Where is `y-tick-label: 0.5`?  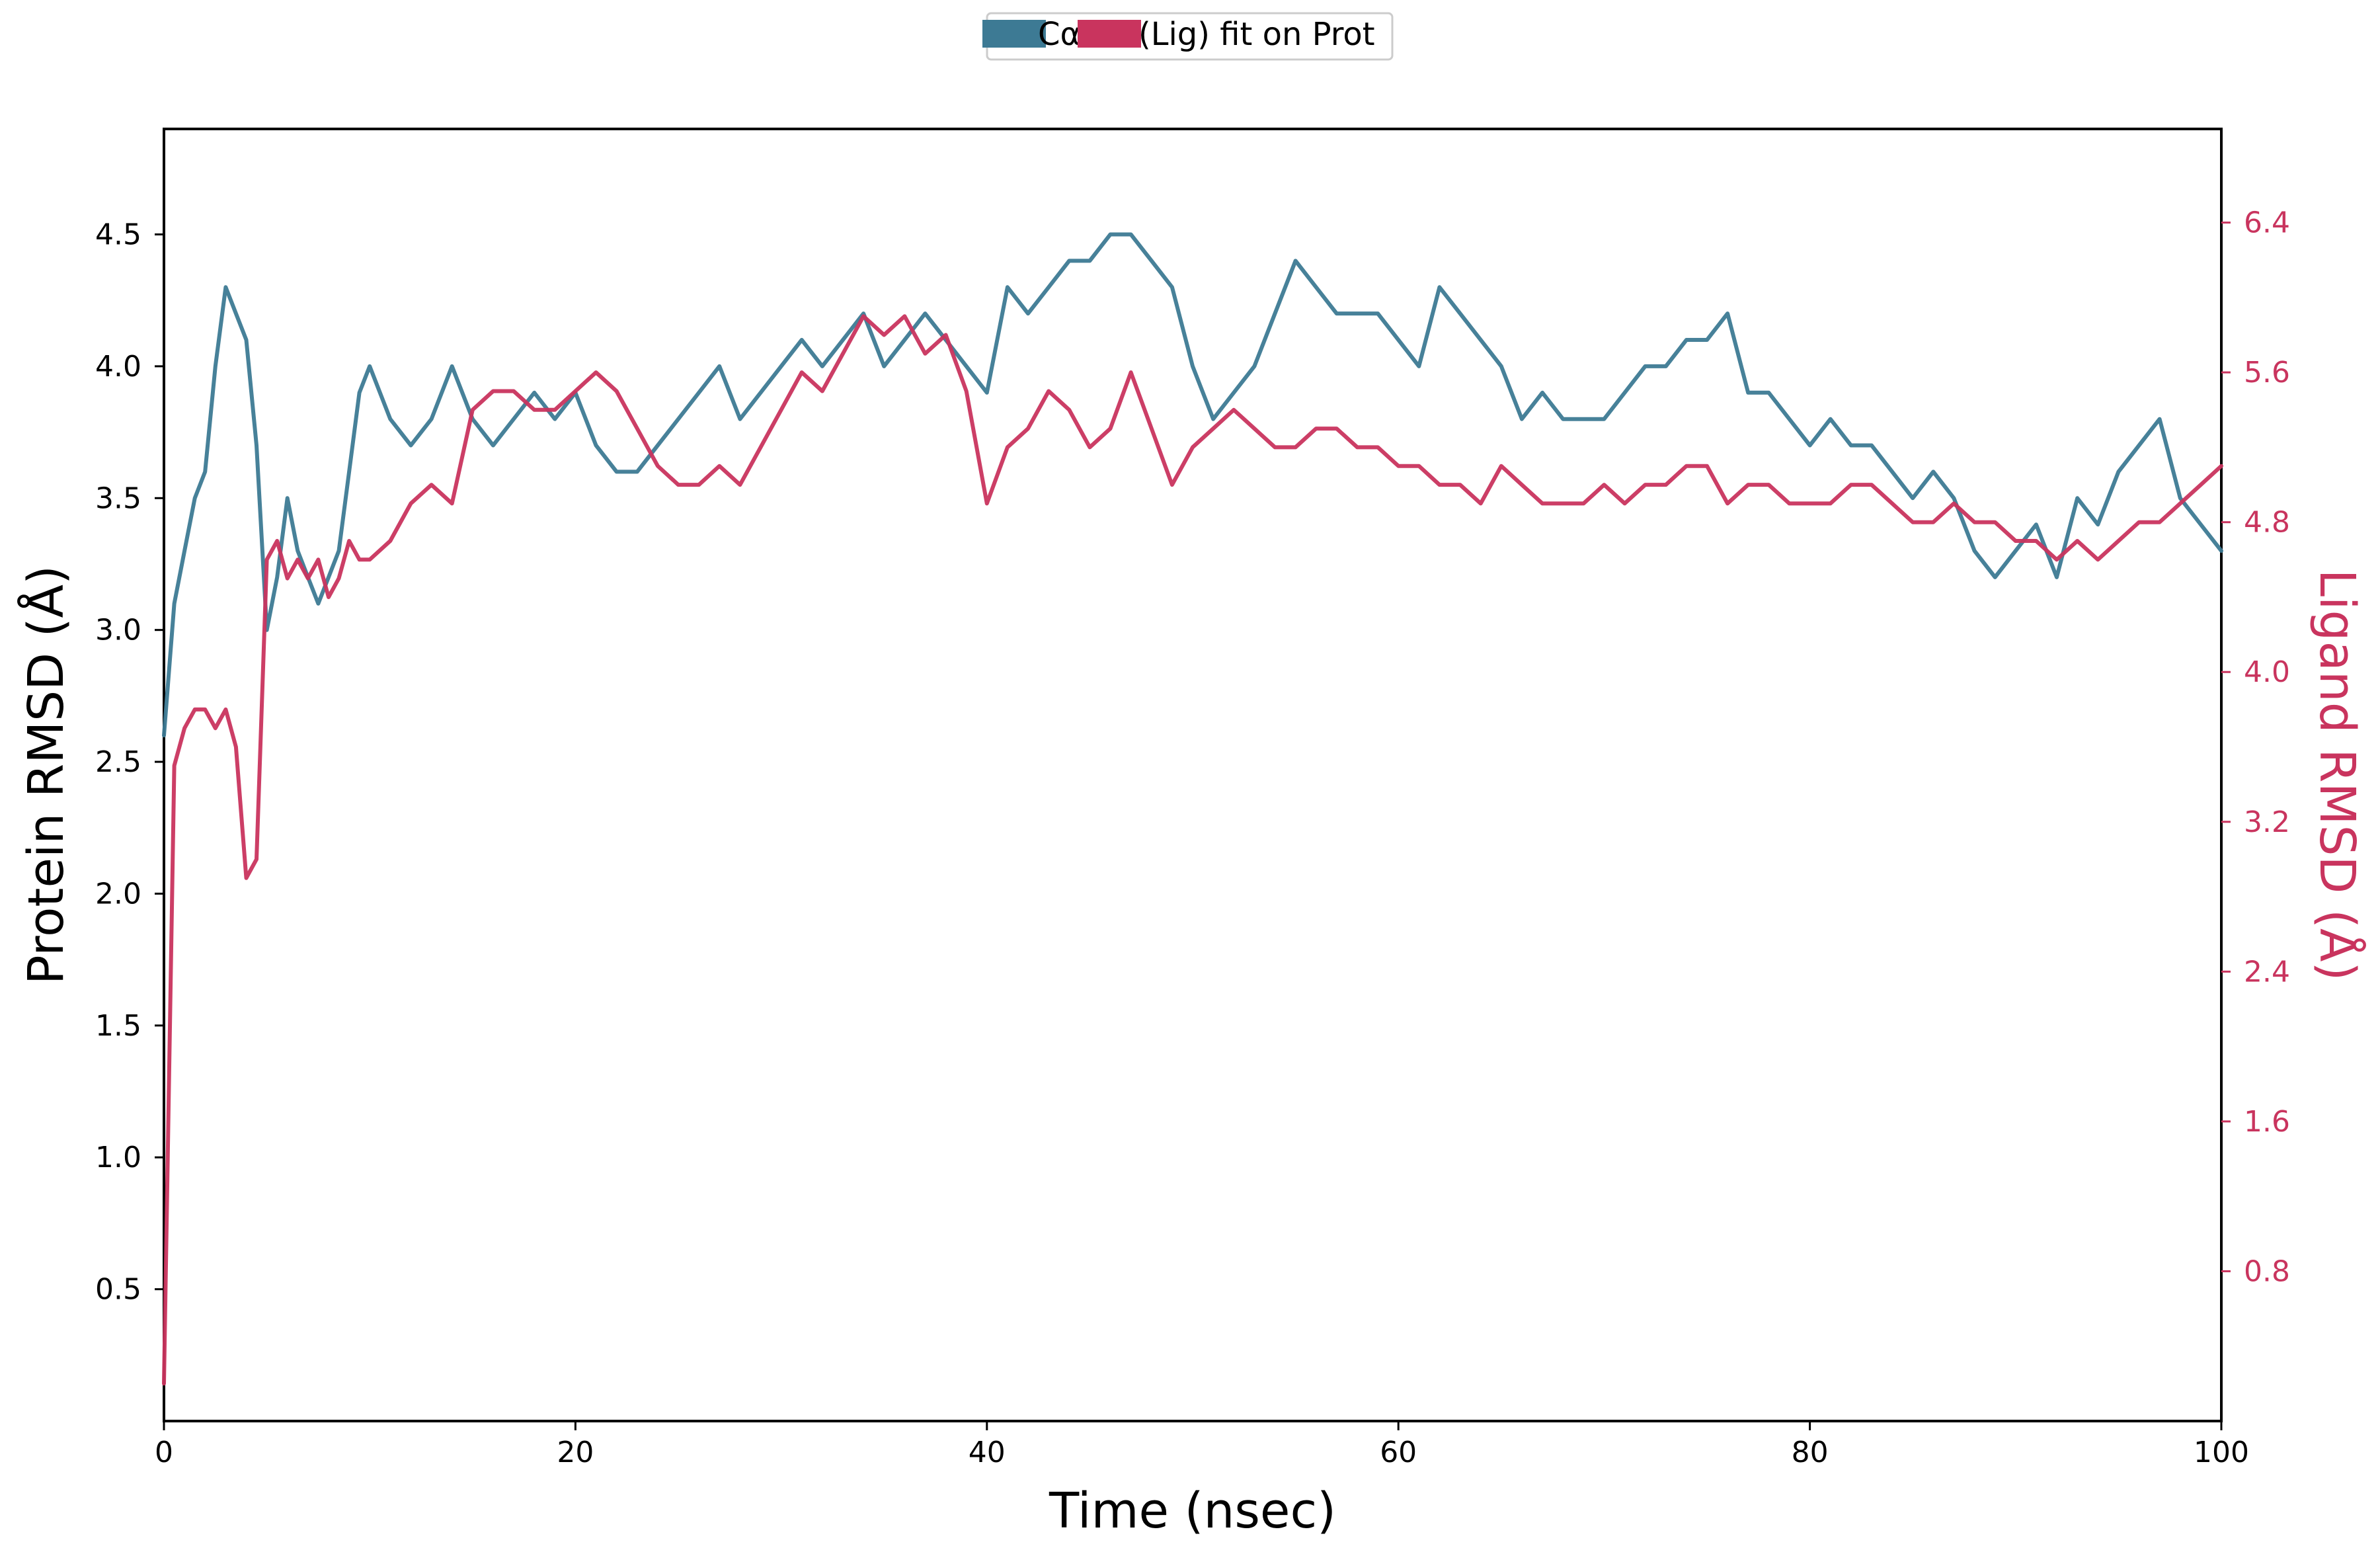
y-tick-label: 0.5 is located at coordinates (118, 1290).